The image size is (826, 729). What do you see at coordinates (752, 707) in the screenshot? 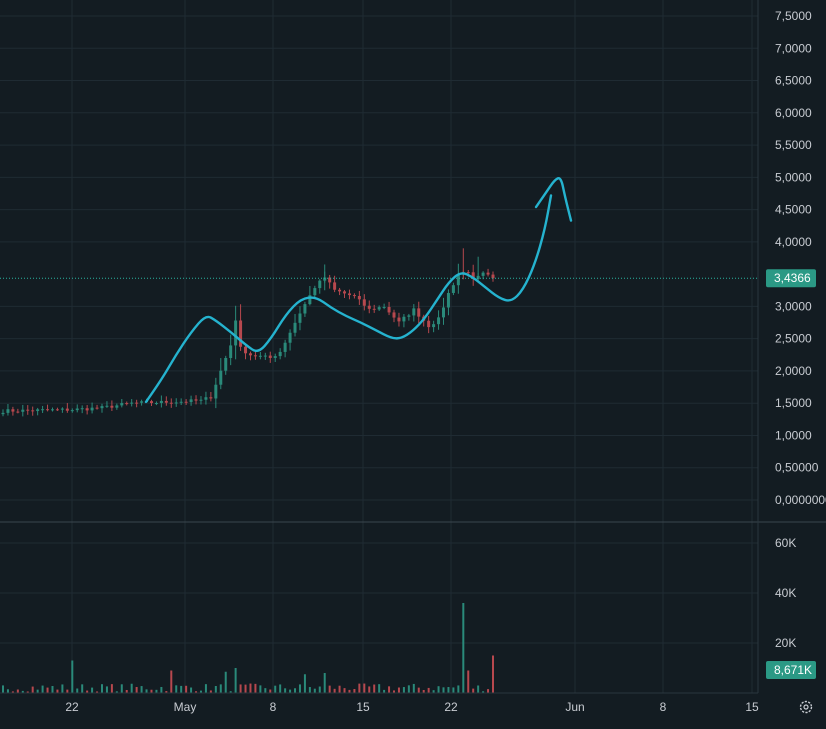
I see `time-axis-label: 15` at bounding box center [752, 707].